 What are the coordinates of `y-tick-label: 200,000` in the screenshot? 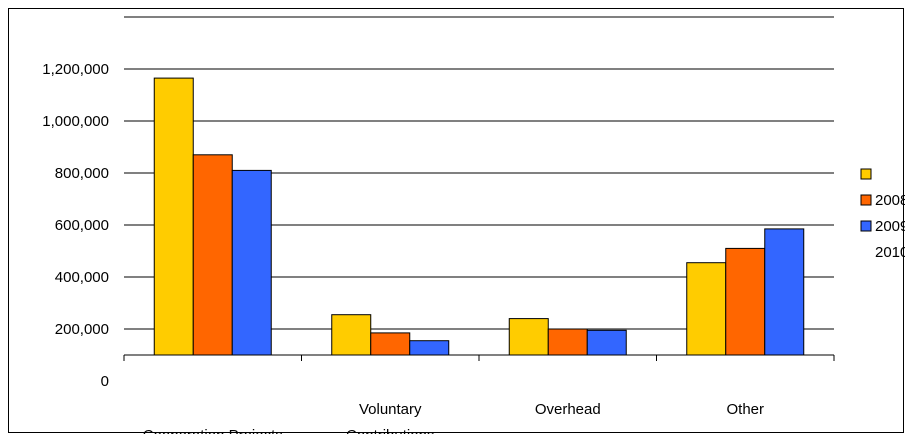 It's located at (82, 329).